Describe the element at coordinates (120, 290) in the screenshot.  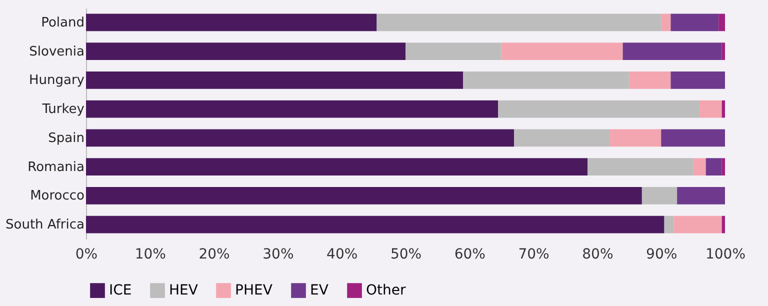
I see `legend-label: ICE` at that location.